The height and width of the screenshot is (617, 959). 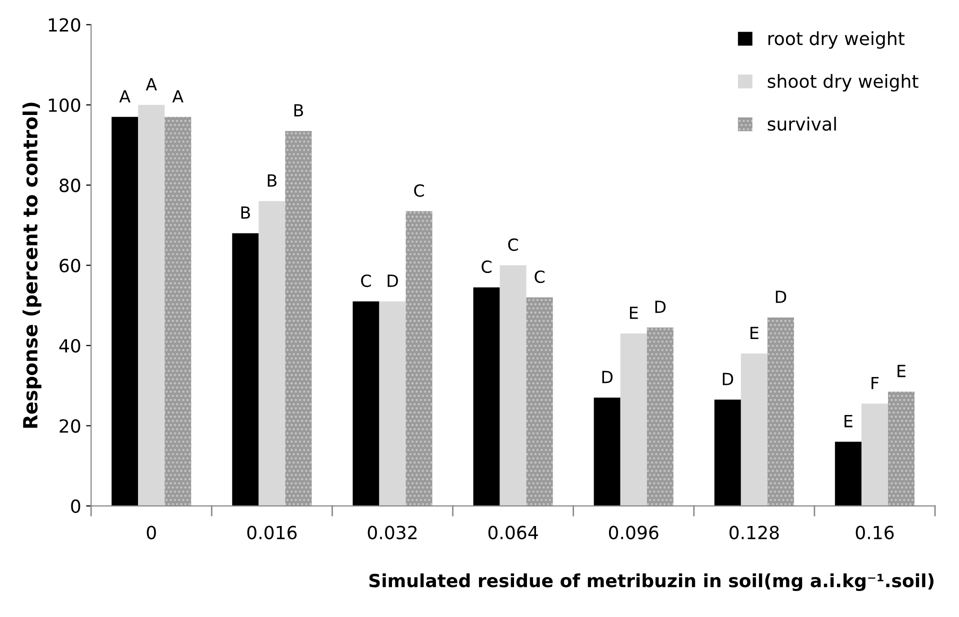 What do you see at coordinates (843, 83) in the screenshot?
I see `legend-label: shoot dry weight` at bounding box center [843, 83].